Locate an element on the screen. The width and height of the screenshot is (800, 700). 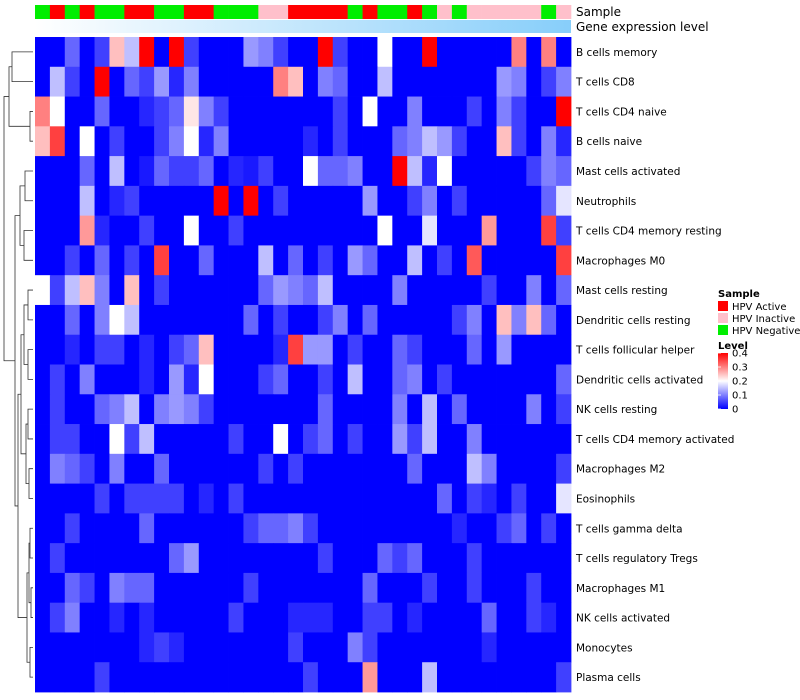
row-label: T cells CD8 is located at coordinates (605, 83).